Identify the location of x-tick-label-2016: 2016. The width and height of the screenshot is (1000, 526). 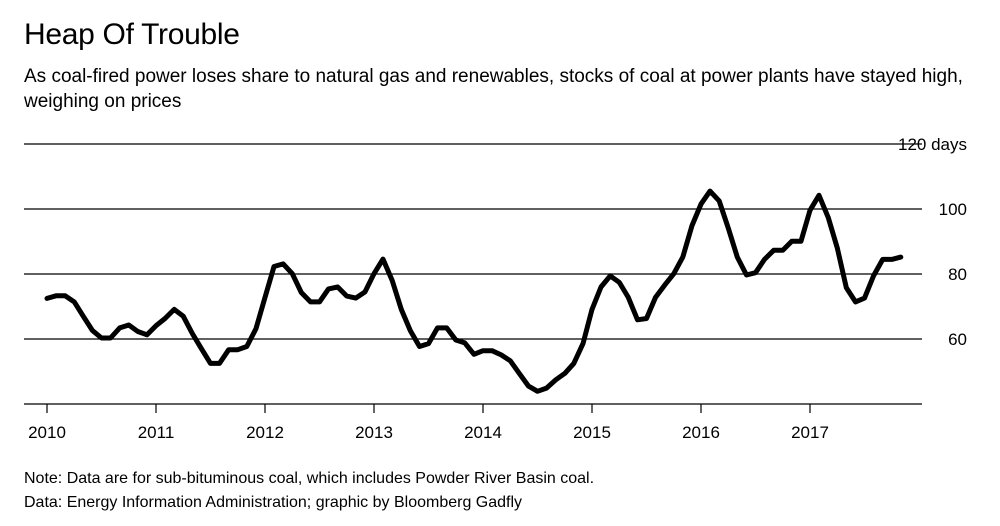
(701, 432).